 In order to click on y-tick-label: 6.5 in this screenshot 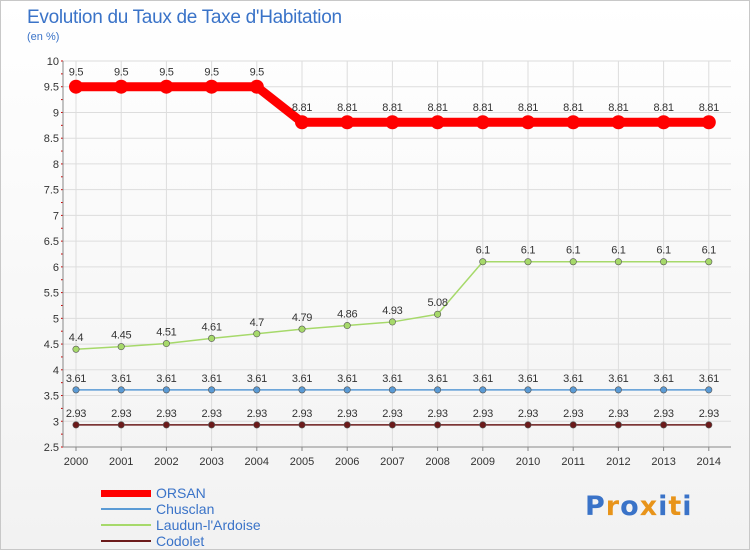, I will do `click(51, 242)`.